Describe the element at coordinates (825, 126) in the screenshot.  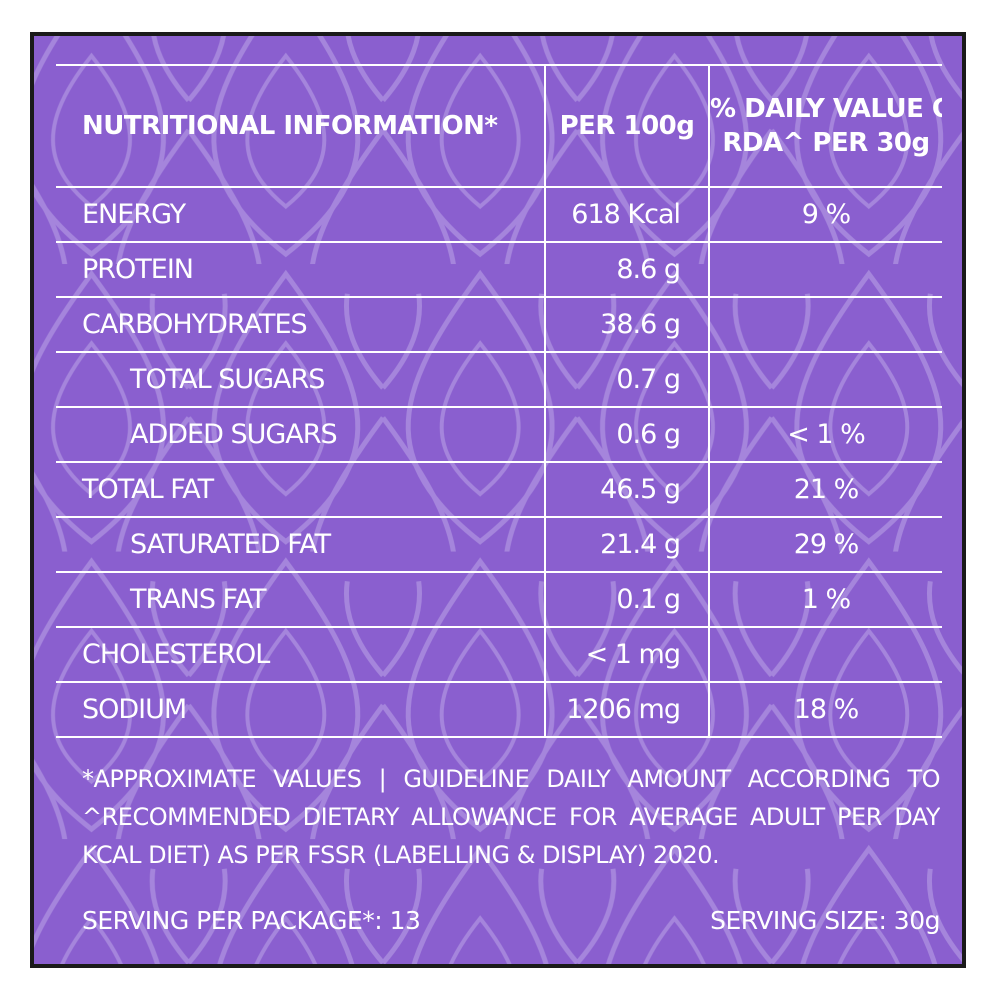
I see `header-daily-value: % DAILY VALUE OF RDA^ PER 30g` at that location.